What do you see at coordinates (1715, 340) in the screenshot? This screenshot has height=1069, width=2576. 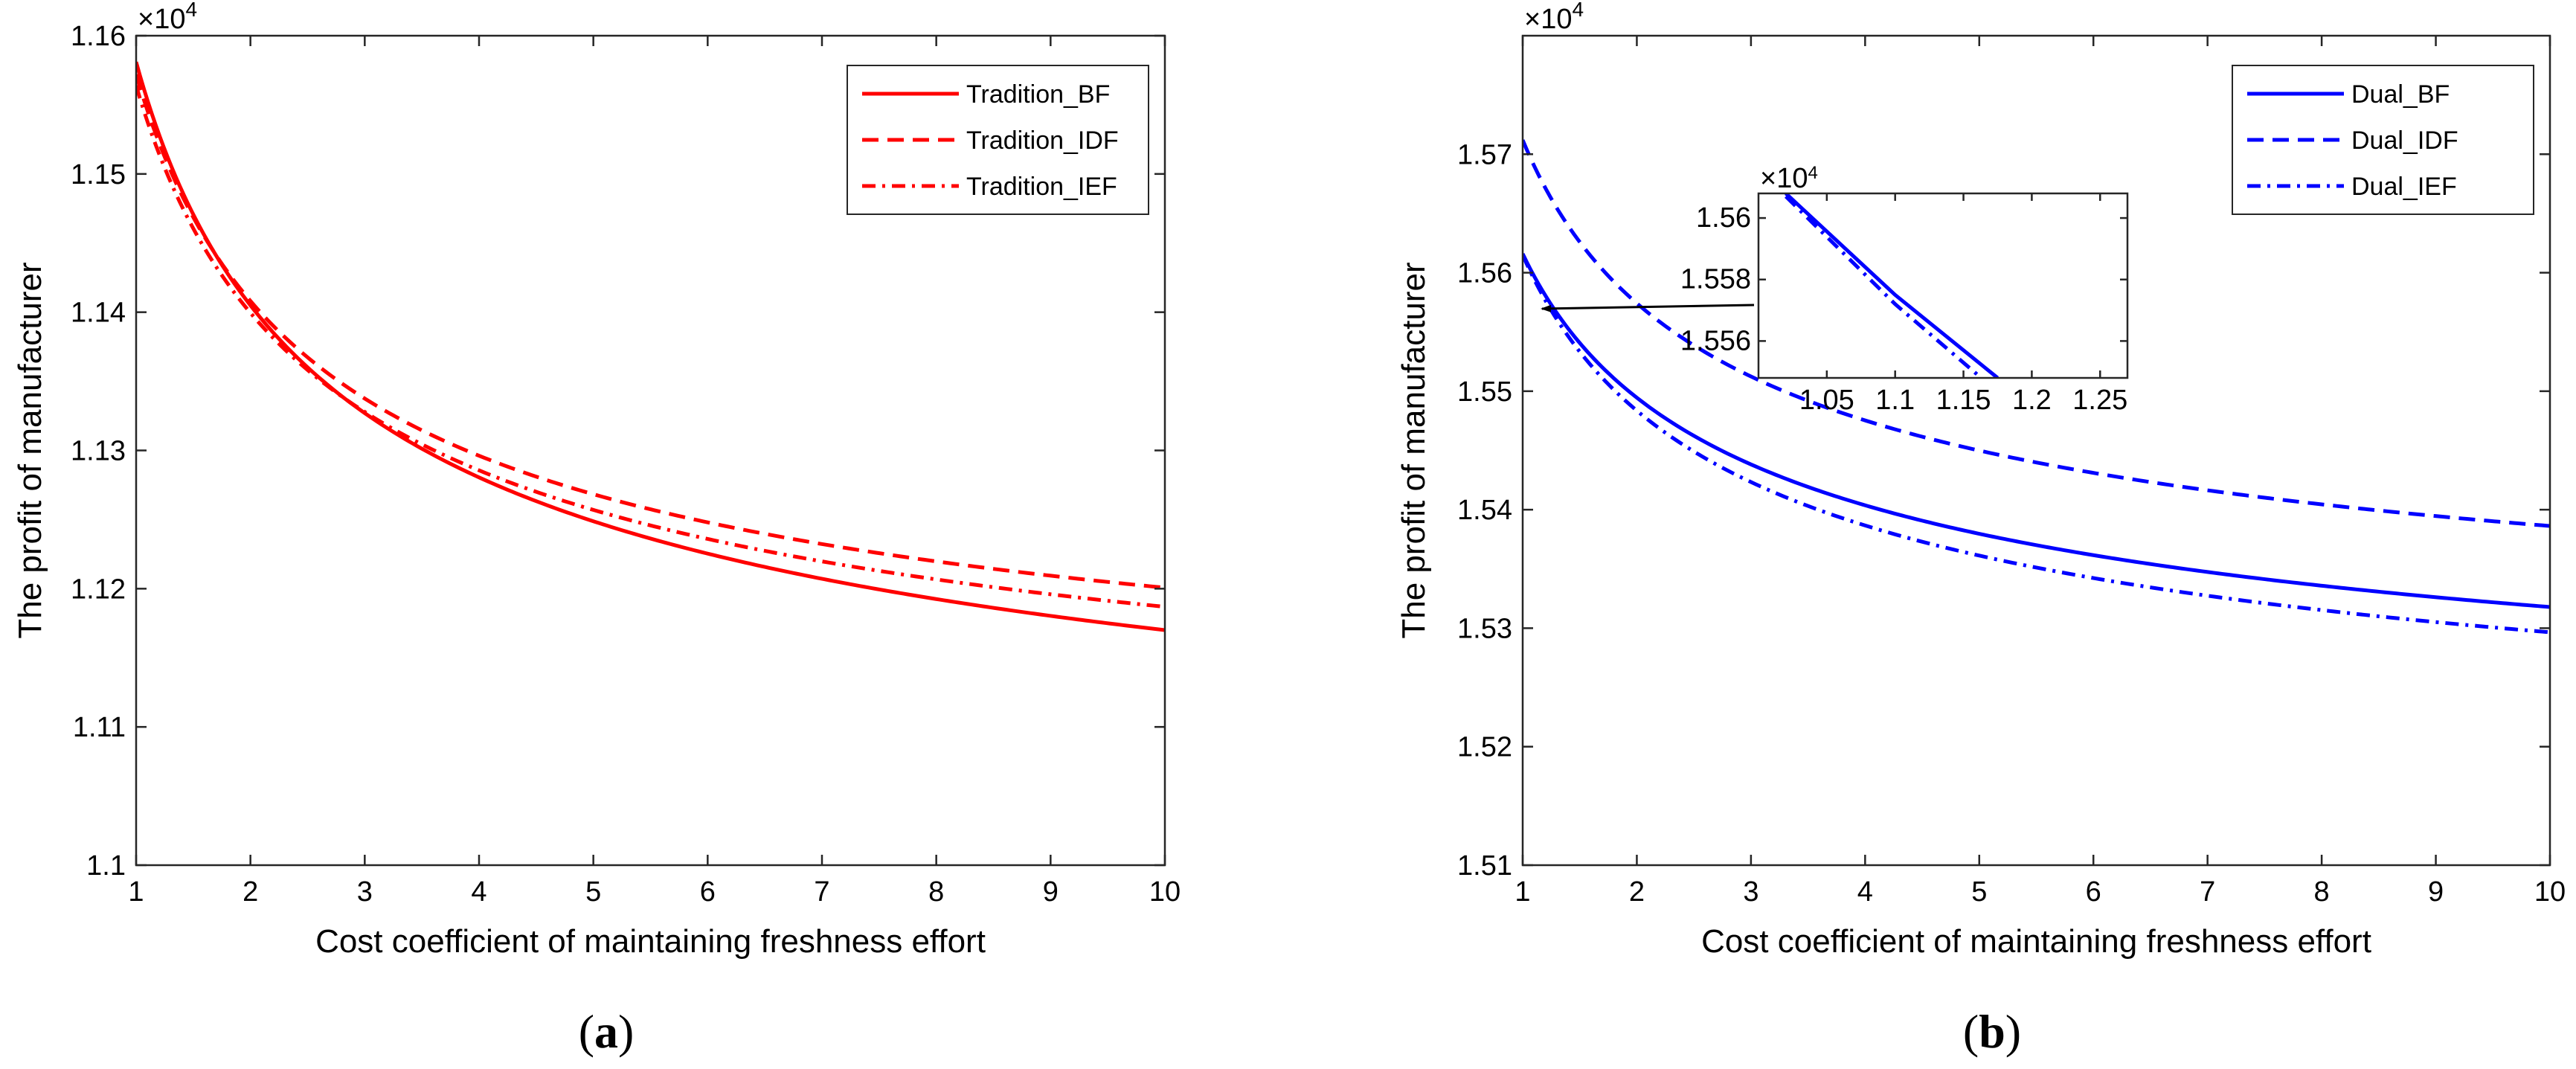 I see `inset-y-tick-label: 1.556` at bounding box center [1715, 340].